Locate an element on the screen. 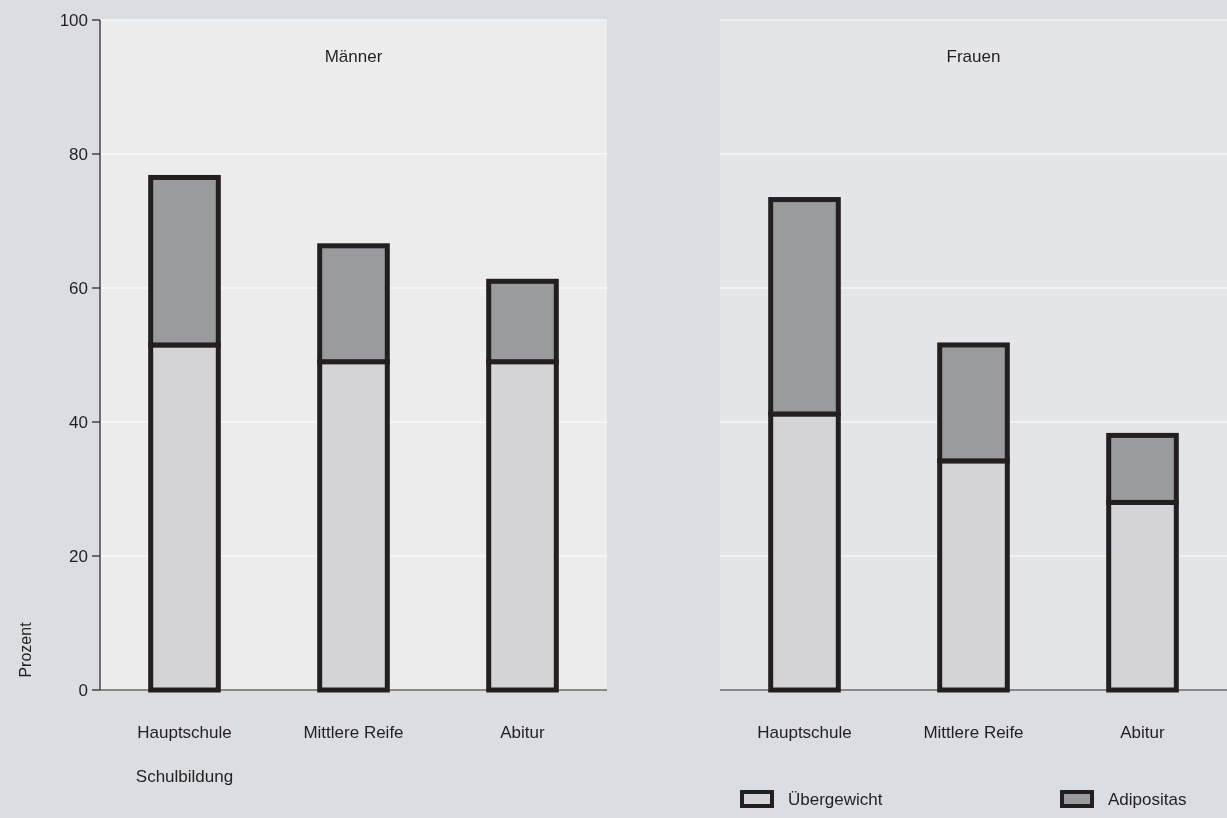  y-tick-label: 20 is located at coordinates (78, 556).